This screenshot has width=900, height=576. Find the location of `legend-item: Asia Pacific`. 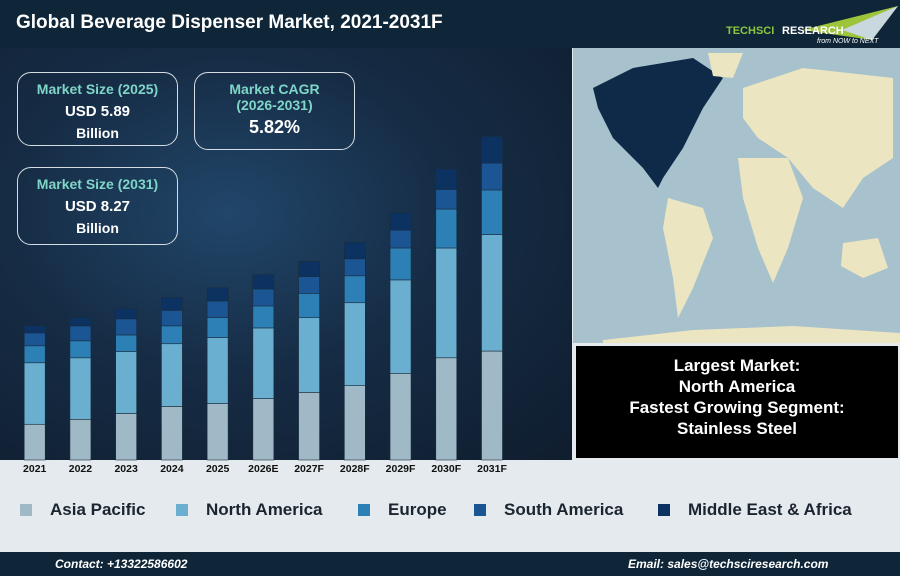

legend-item: Asia Pacific is located at coordinates (82, 510).